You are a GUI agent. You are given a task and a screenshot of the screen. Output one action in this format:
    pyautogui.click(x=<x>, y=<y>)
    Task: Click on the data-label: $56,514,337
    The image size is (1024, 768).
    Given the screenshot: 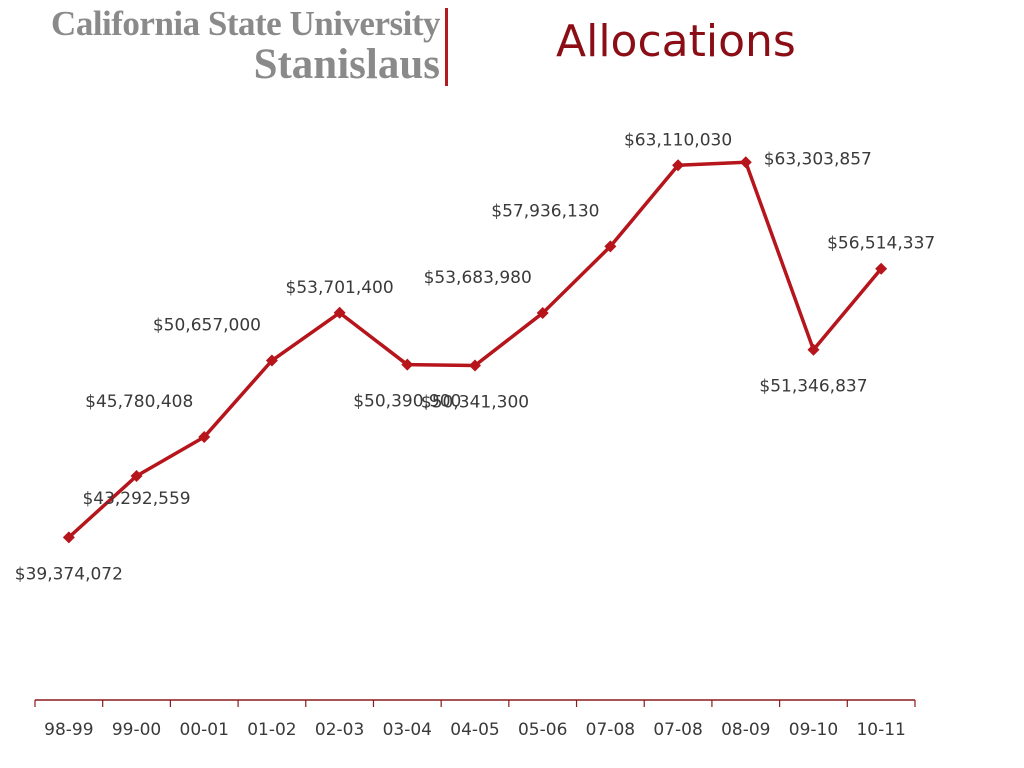 What is the action you would take?
    pyautogui.click(x=881, y=244)
    